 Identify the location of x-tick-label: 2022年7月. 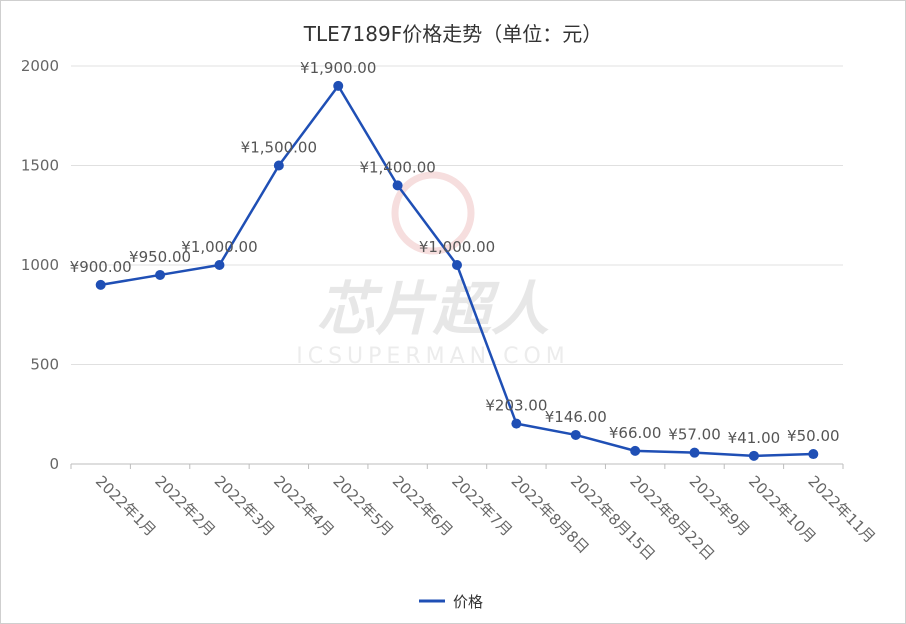
(482, 506).